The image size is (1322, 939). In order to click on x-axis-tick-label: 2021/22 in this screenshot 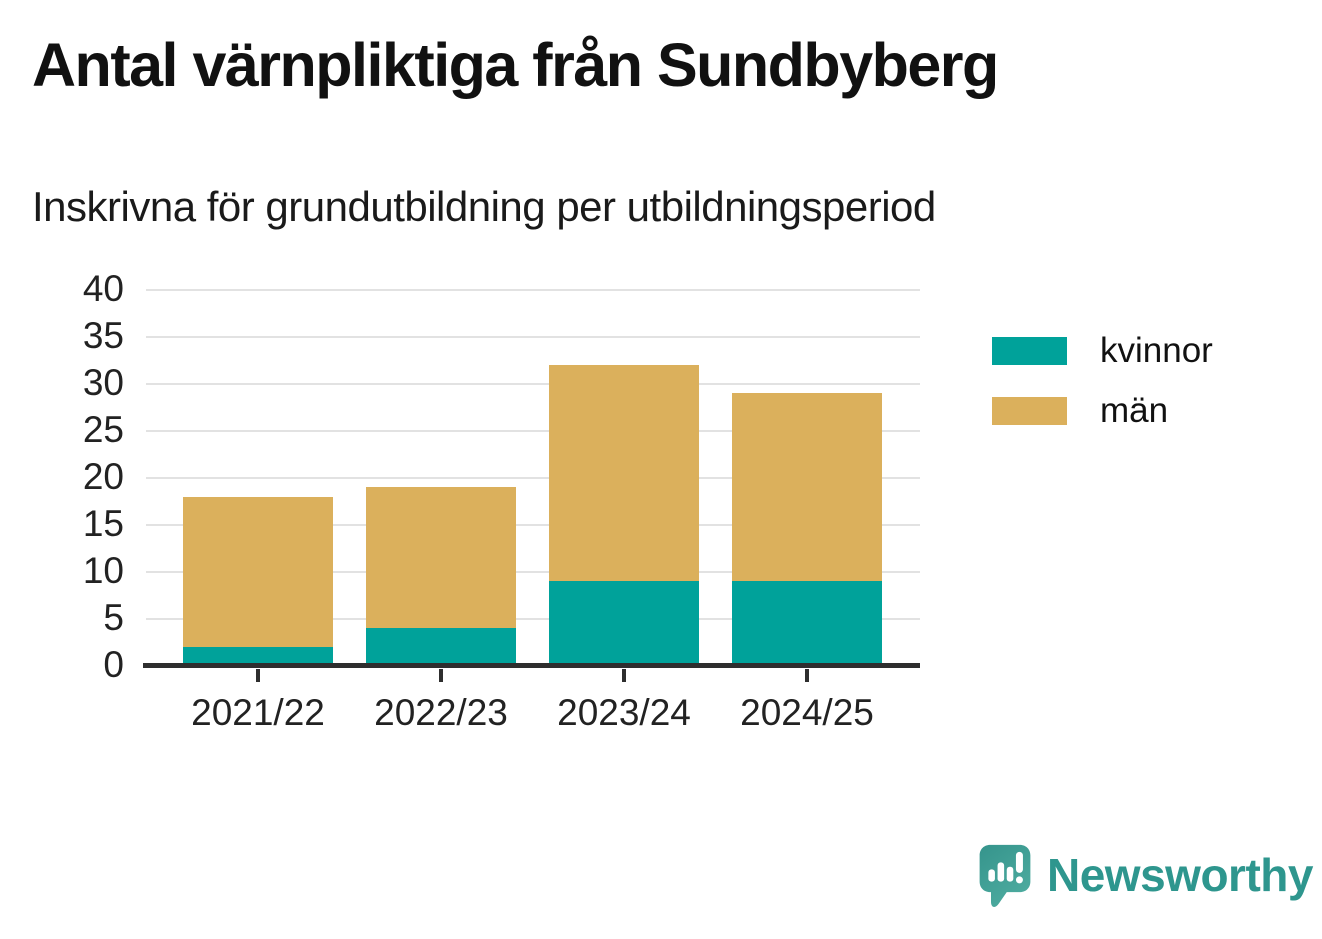, I will do `click(258, 712)`.